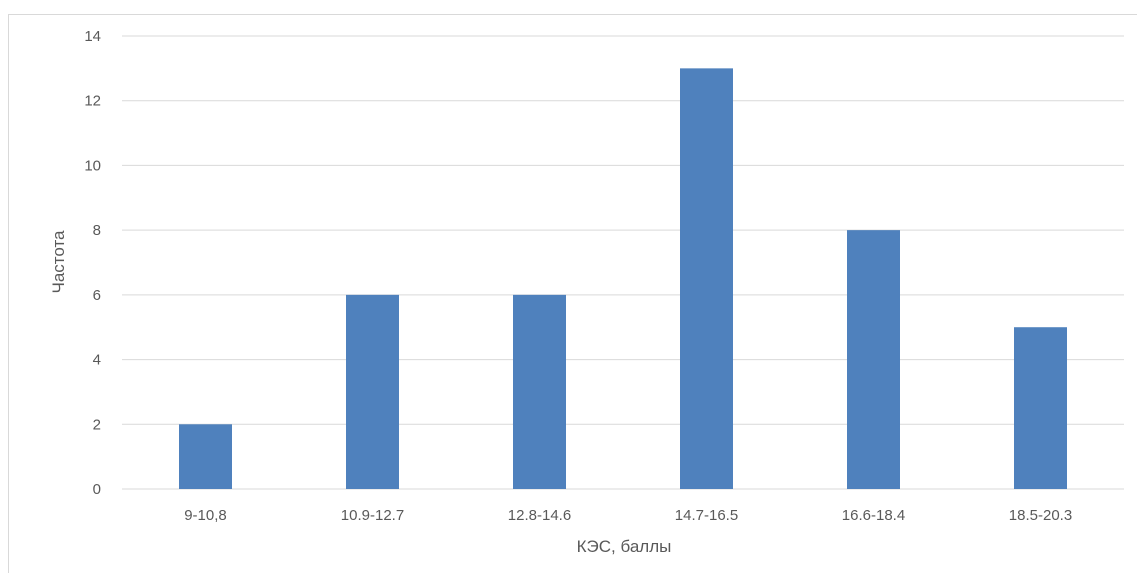 This screenshot has height=575, width=1139. I want to click on x-tick-label: 18.5-20.3, so click(1040, 515).